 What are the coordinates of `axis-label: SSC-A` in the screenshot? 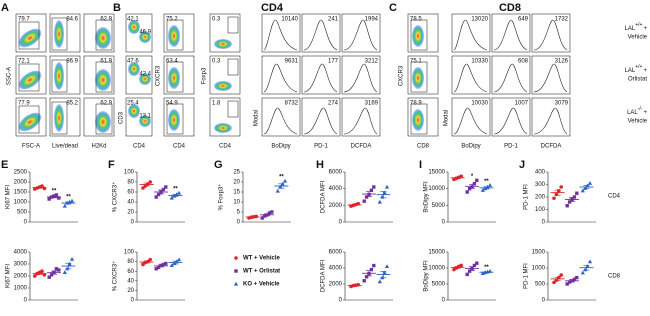 It's located at (10, 76).